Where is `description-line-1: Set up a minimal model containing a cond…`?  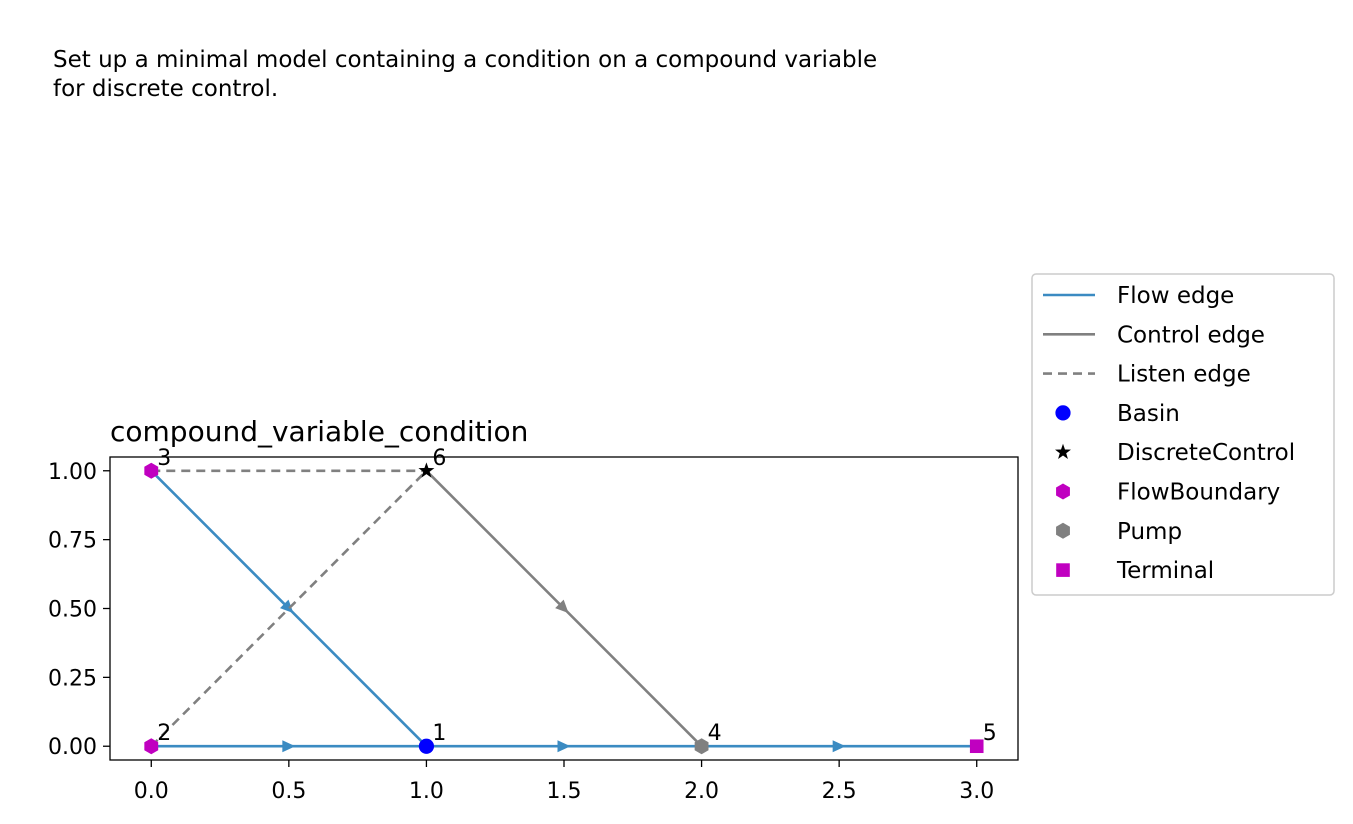 description-line-1: Set up a minimal model containing a cond… is located at coordinates (465, 60).